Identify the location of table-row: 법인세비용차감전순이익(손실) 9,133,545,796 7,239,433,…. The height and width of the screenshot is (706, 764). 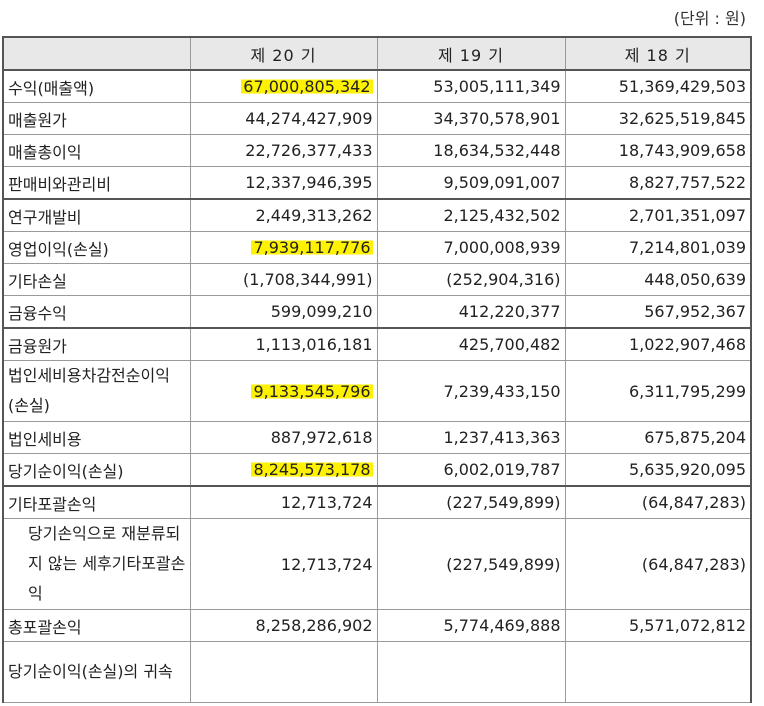
(377, 391).